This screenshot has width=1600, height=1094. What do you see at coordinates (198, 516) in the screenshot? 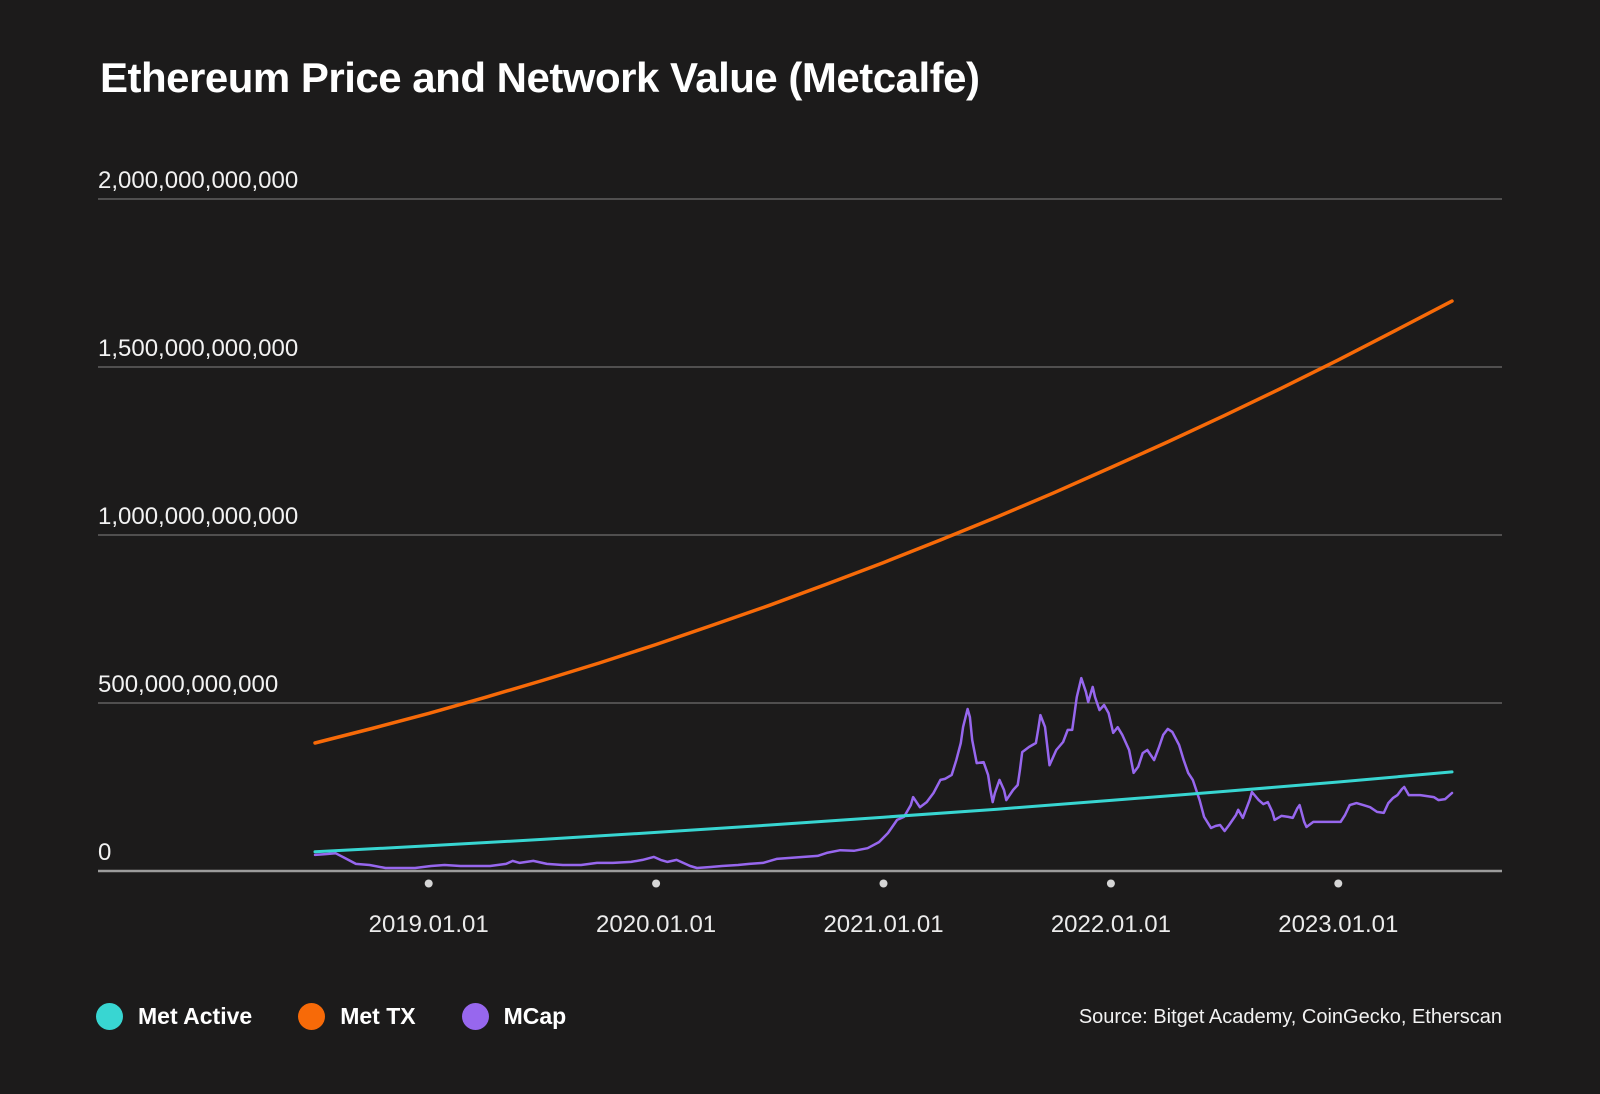
I see `y-axis-label: 1,000,000,000,000` at bounding box center [198, 516].